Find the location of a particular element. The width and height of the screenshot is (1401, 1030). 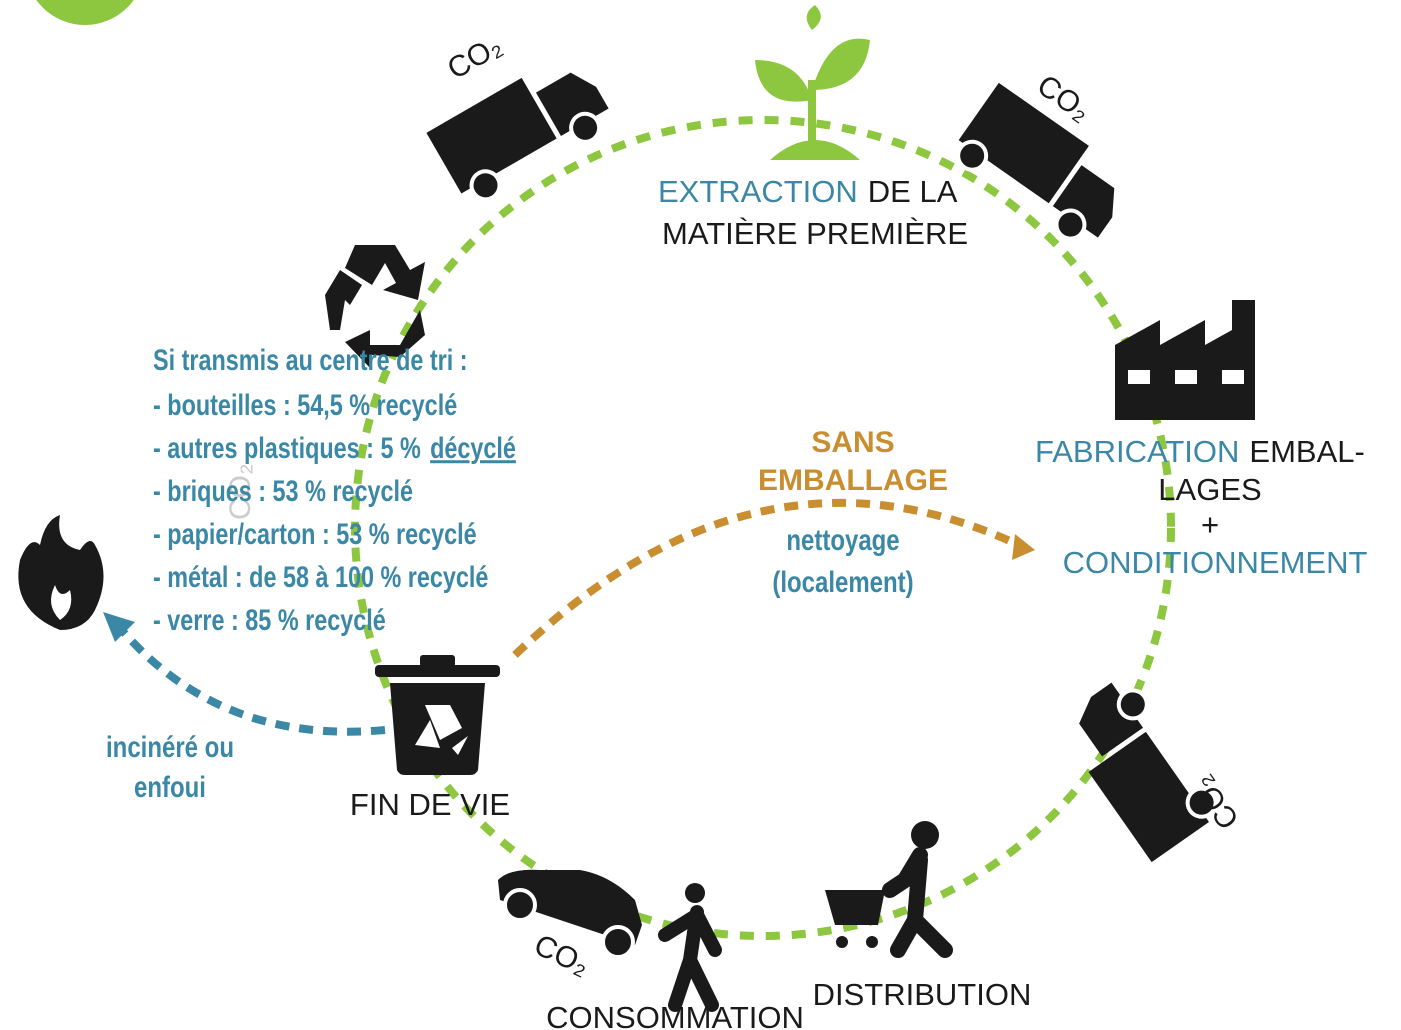

stage-label: FIN DE VIE is located at coordinates (430, 804).